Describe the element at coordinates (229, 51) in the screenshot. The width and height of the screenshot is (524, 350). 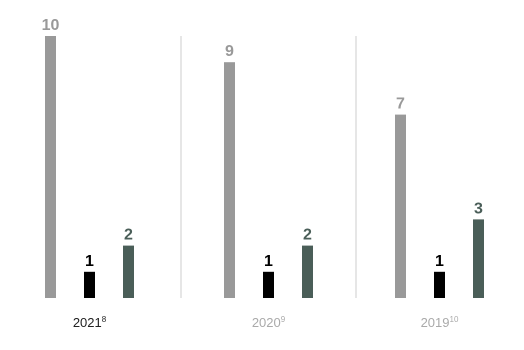
I see `value-label-2020-series-1: 9` at that location.